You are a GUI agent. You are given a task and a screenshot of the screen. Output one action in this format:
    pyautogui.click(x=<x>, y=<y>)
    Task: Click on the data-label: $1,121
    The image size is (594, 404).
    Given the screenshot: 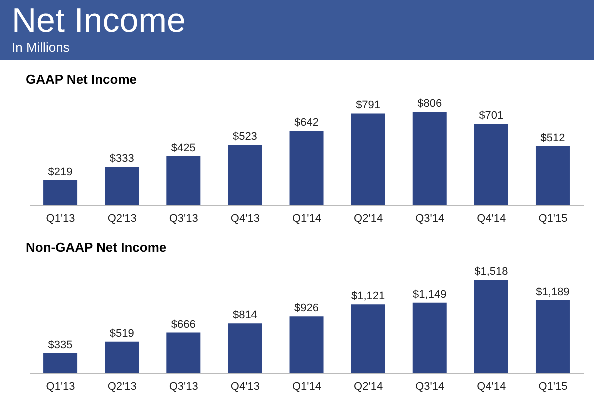 What is the action you would take?
    pyautogui.click(x=368, y=296)
    